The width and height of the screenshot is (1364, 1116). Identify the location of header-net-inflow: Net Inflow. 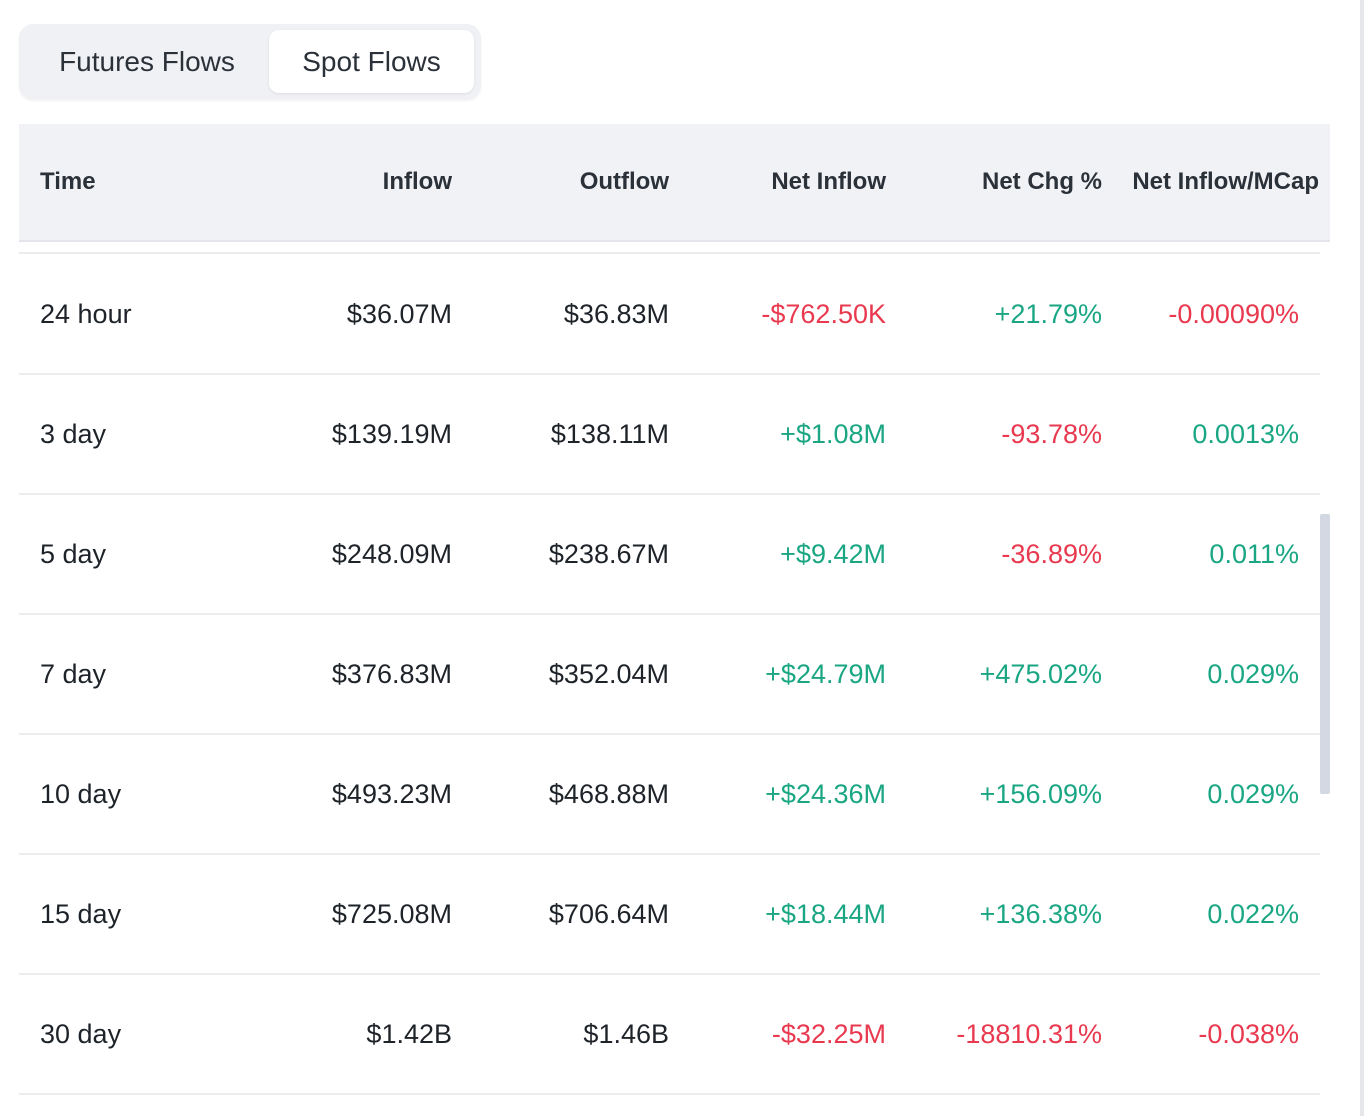
(828, 181).